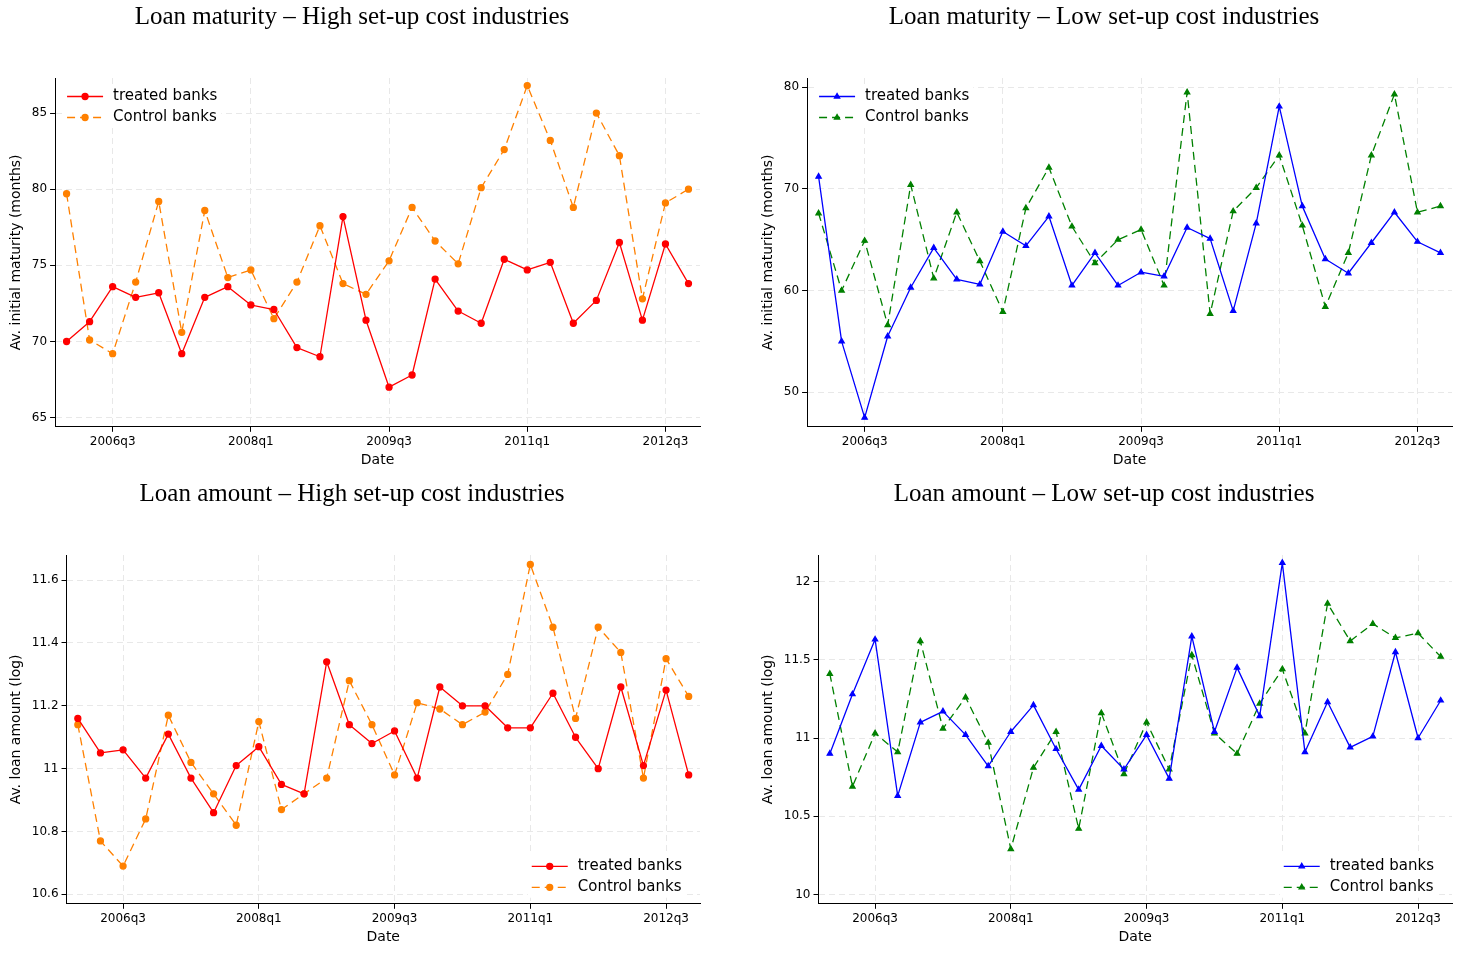 This screenshot has height=955, width=1464. What do you see at coordinates (1104, 15) in the screenshot?
I see `chart-title: Loan maturity – Low set-up cost industries` at bounding box center [1104, 15].